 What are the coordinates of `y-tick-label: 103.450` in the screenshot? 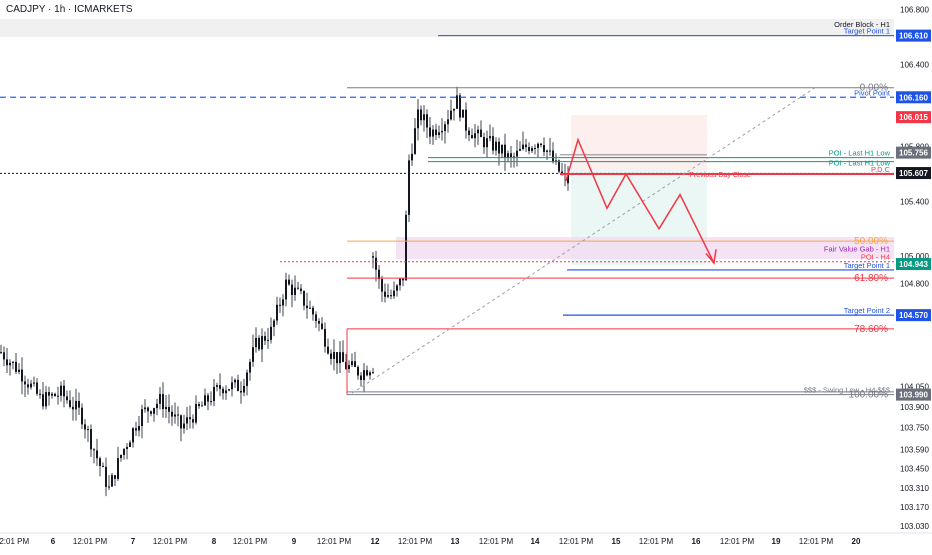 It's located at (914, 469).